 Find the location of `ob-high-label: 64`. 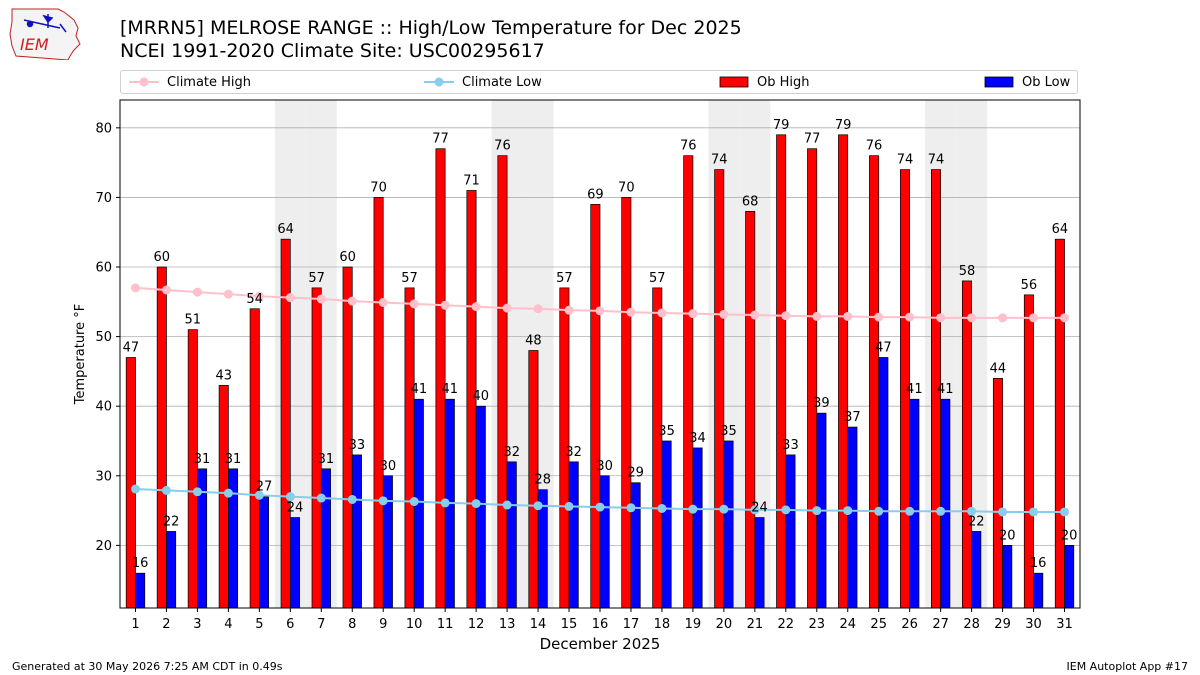

ob-high-label: 64 is located at coordinates (285, 229).